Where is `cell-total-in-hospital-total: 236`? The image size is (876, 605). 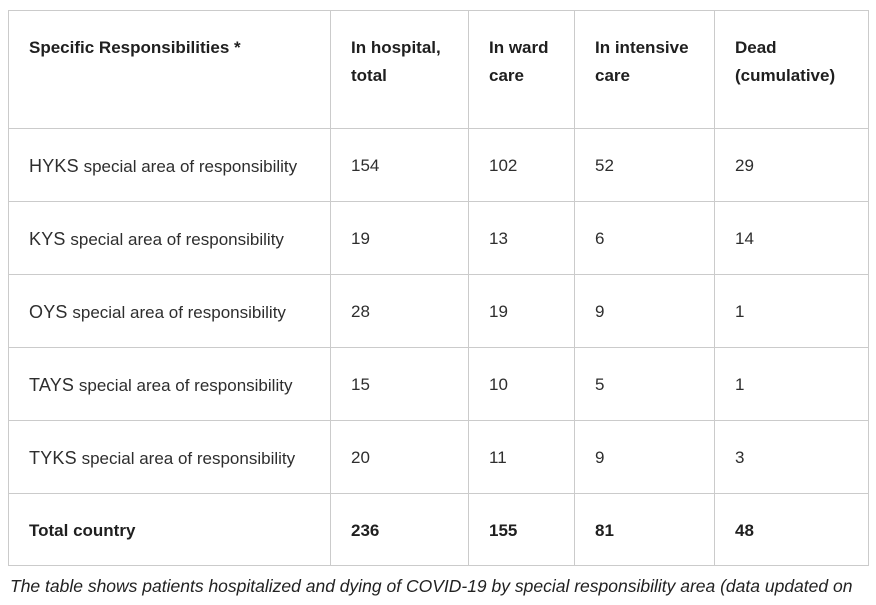
cell-total-in-hospital-total: 236 is located at coordinates (399, 529).